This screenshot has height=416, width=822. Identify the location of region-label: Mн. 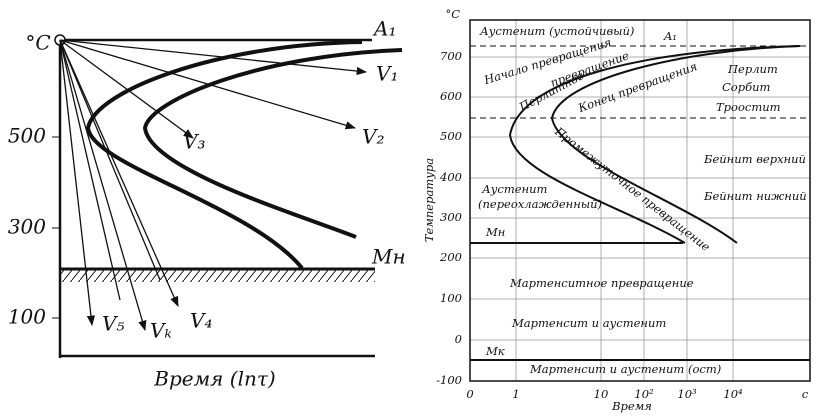
(495, 232).